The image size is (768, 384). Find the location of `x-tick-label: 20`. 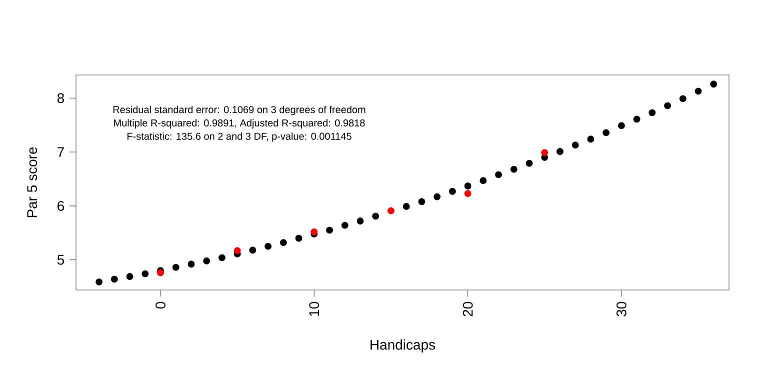

x-tick-label: 20 is located at coordinates (467, 309).